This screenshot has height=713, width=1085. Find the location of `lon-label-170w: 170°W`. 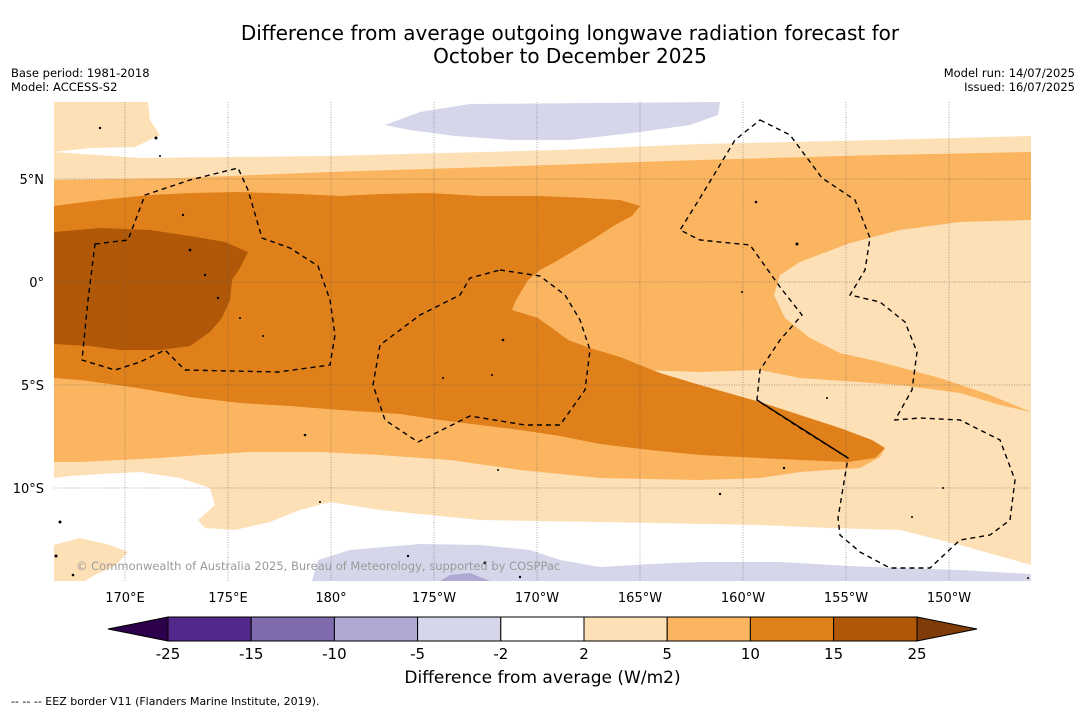

lon-label-170w: 170°W is located at coordinates (537, 598).